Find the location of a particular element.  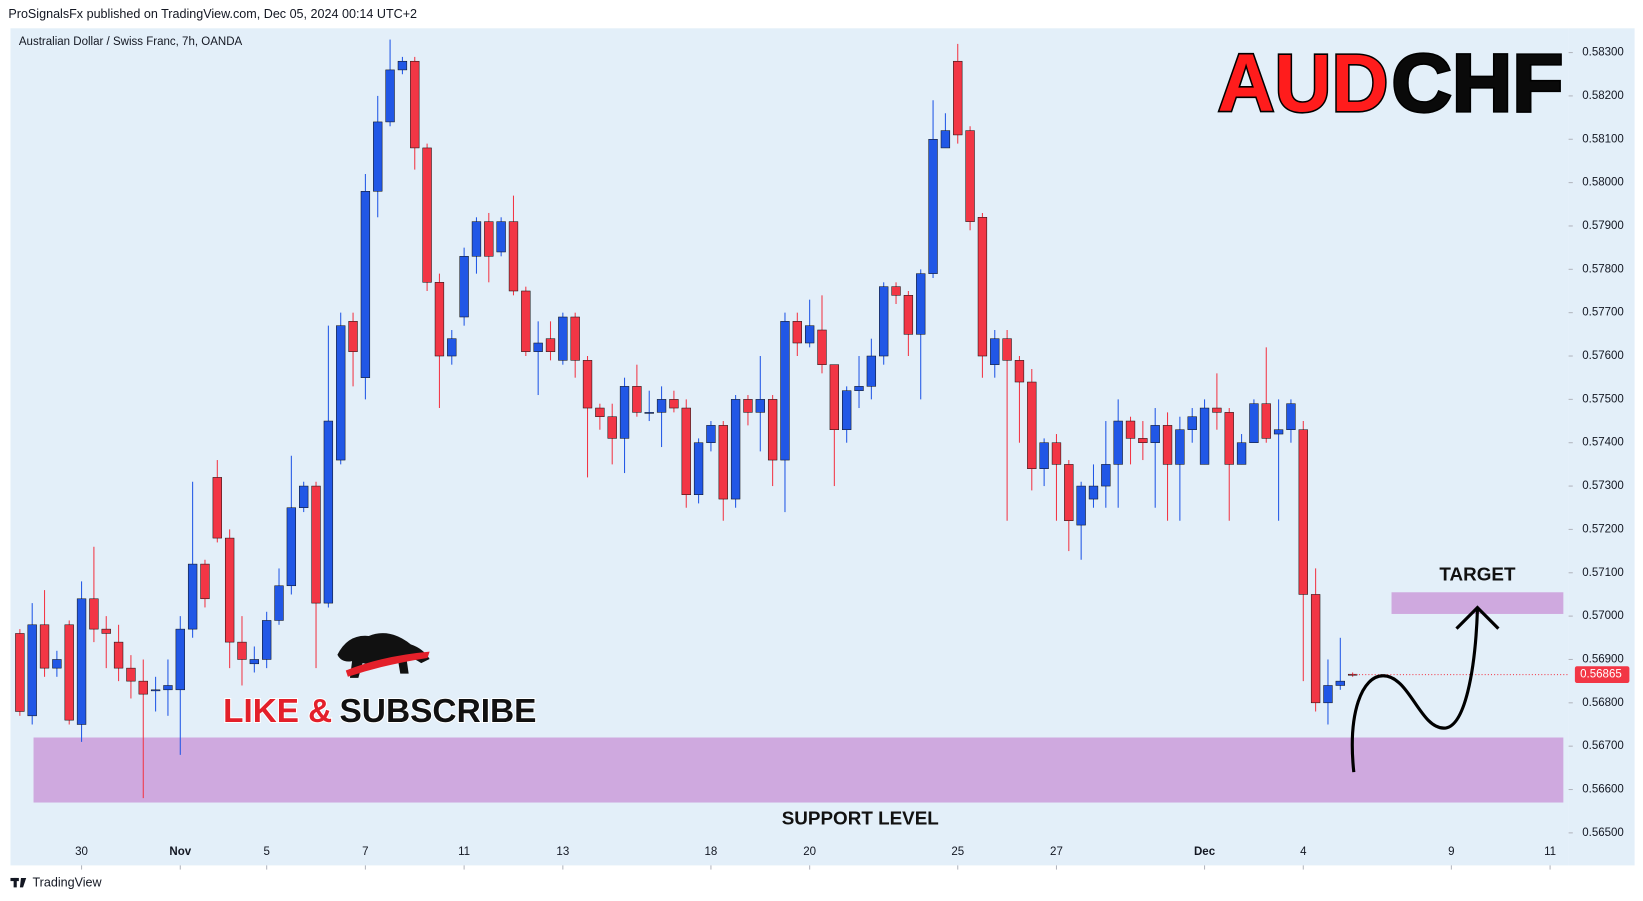

x-tick-label: 13 is located at coordinates (562, 852).